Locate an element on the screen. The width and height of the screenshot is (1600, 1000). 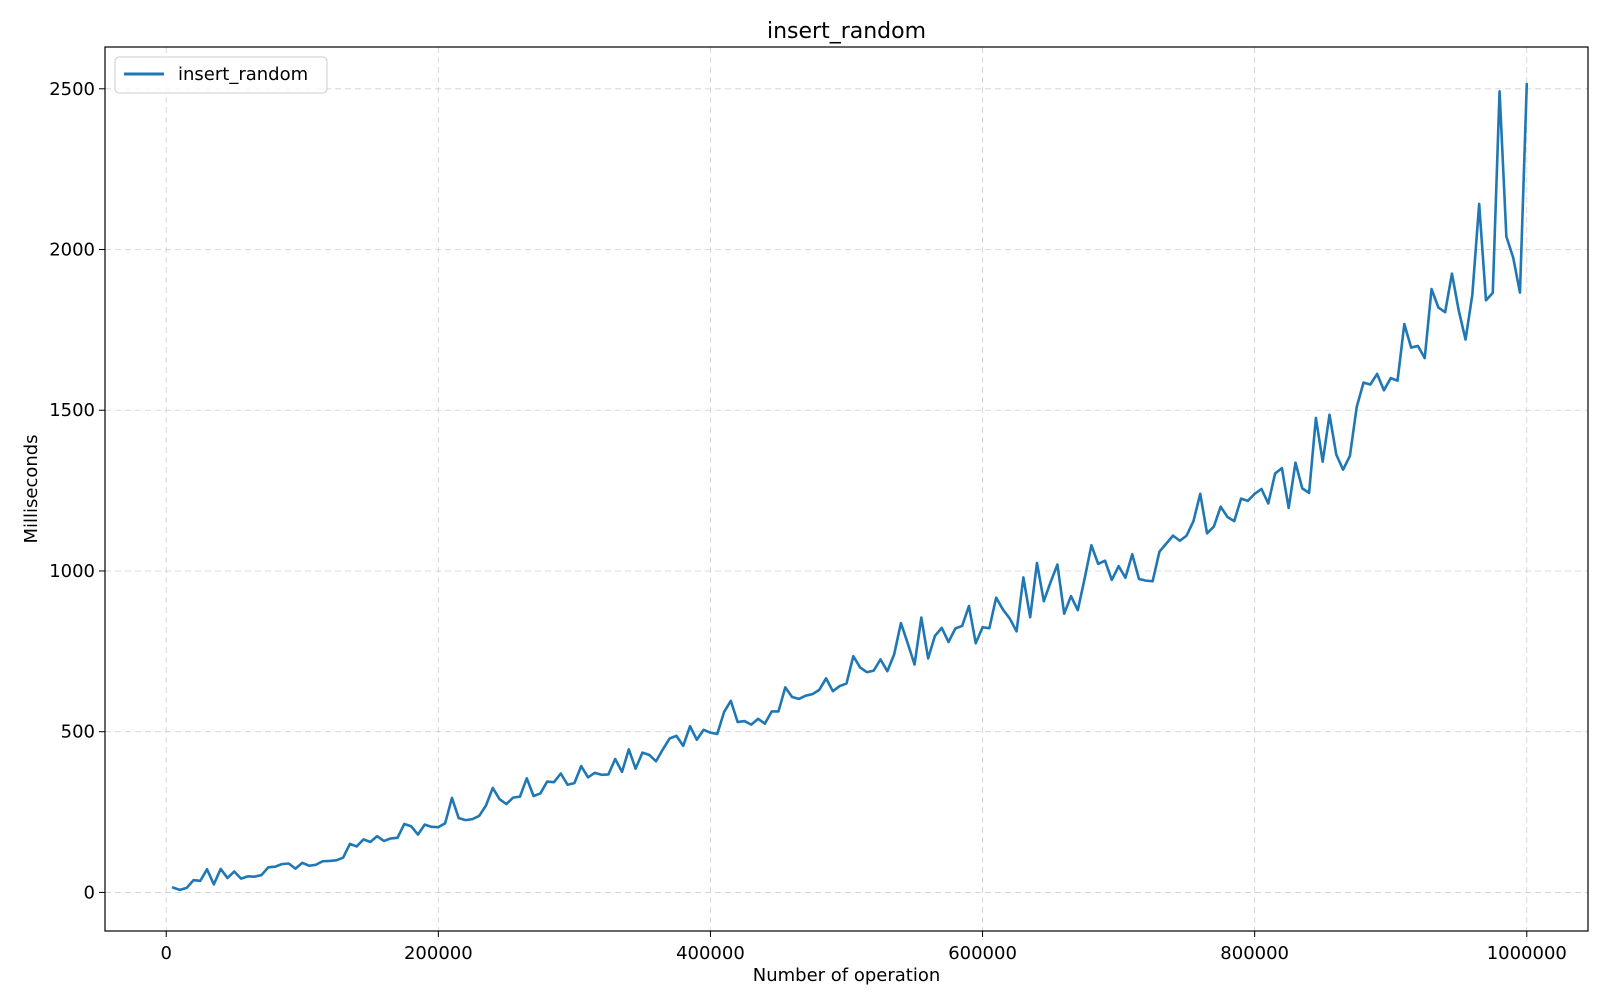
y-tick-label: 0 is located at coordinates (89, 892).